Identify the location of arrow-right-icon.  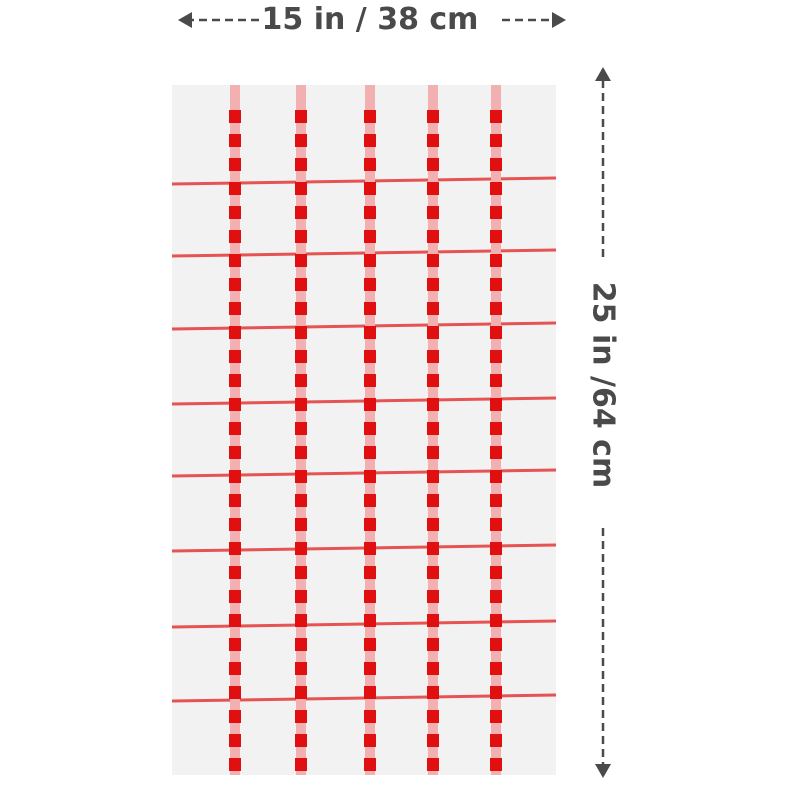
(559, 20).